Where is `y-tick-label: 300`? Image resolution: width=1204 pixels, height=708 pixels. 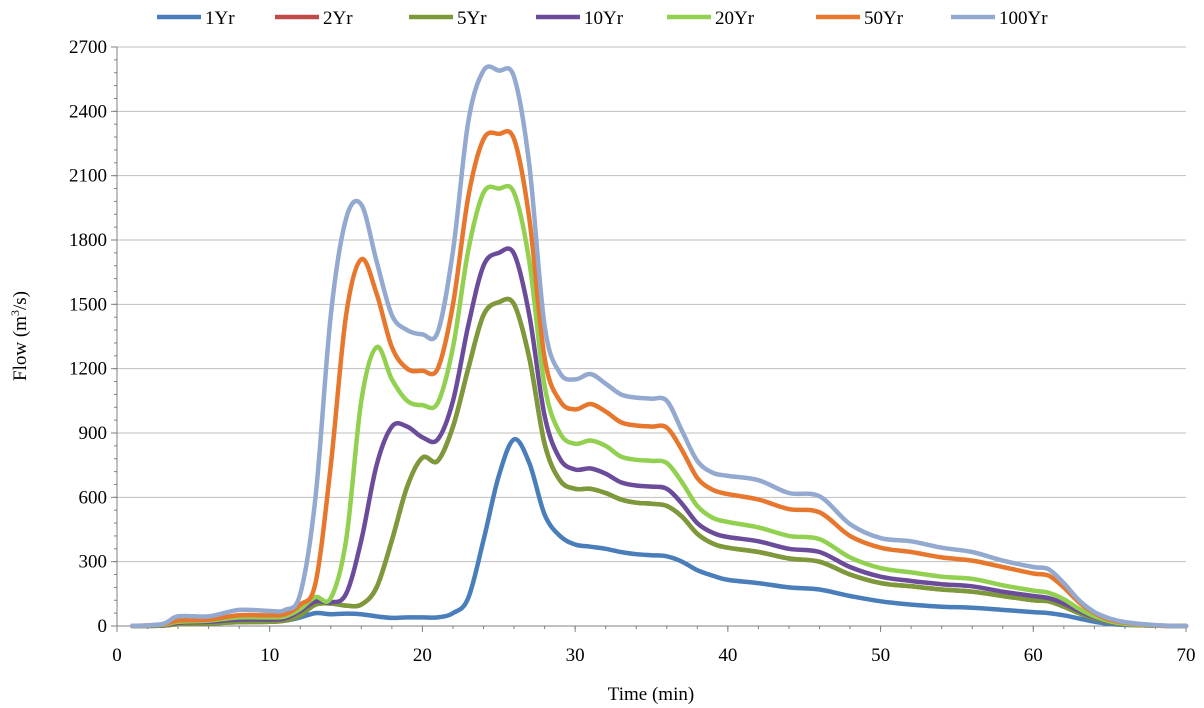 y-tick-label: 300 is located at coordinates (93, 562).